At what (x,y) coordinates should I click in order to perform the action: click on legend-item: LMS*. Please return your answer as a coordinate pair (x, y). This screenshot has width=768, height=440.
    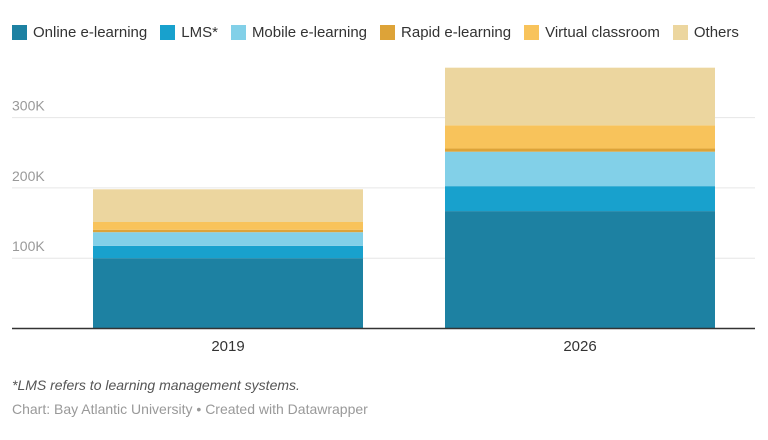
    Looking at the image, I should click on (189, 32).